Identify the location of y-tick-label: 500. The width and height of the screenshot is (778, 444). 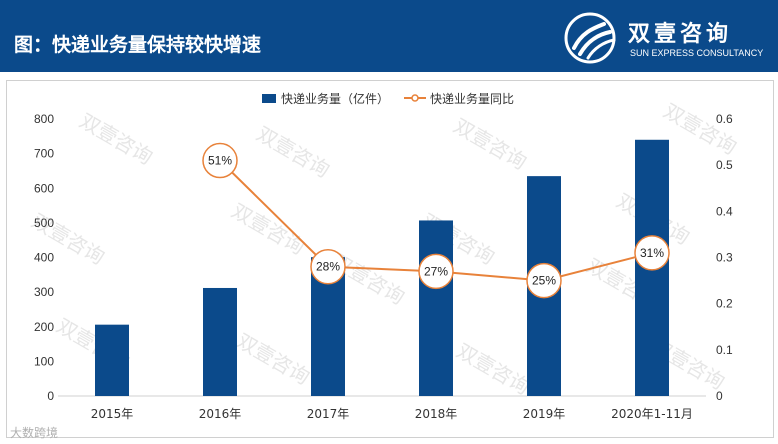
(44, 223).